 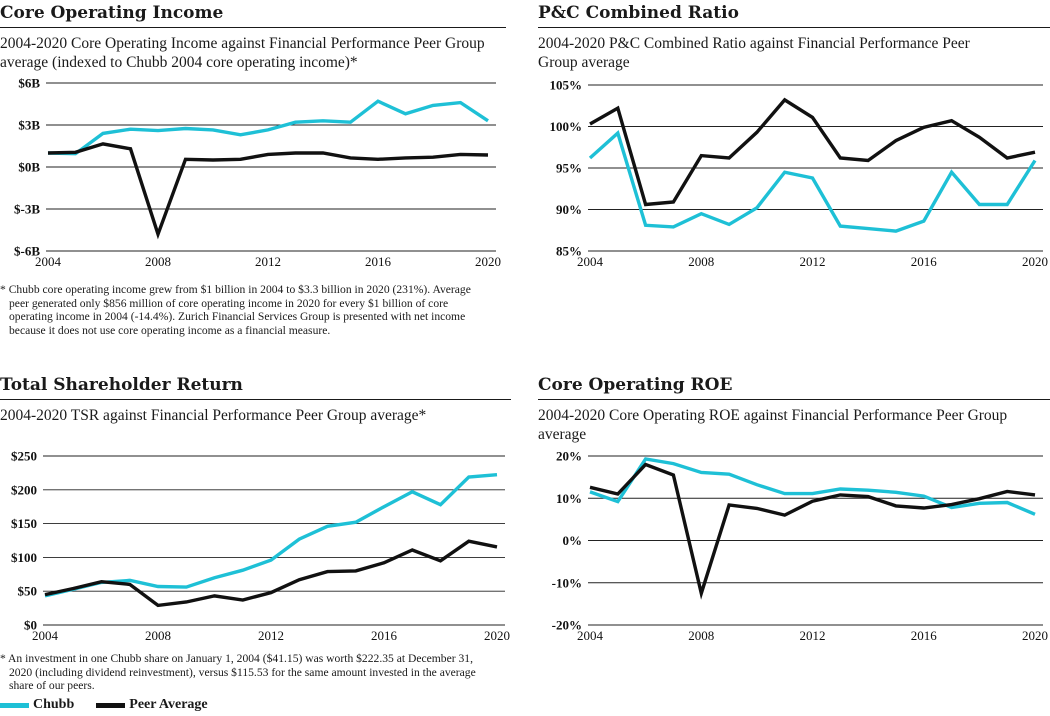 I want to click on y-tick-label: $-3B, so click(x=27, y=209).